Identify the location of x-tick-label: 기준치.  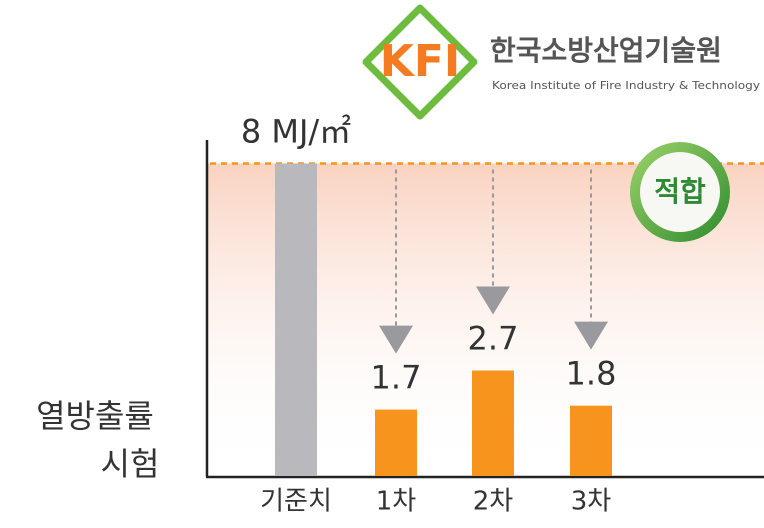
(296, 502).